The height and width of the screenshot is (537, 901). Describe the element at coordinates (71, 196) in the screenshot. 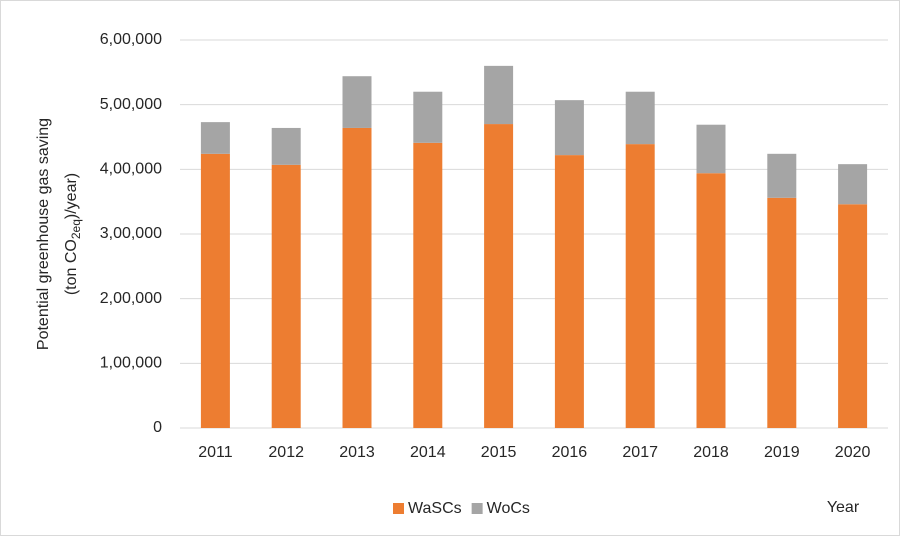

I see `y-axis-label-part: )/year)` at that location.